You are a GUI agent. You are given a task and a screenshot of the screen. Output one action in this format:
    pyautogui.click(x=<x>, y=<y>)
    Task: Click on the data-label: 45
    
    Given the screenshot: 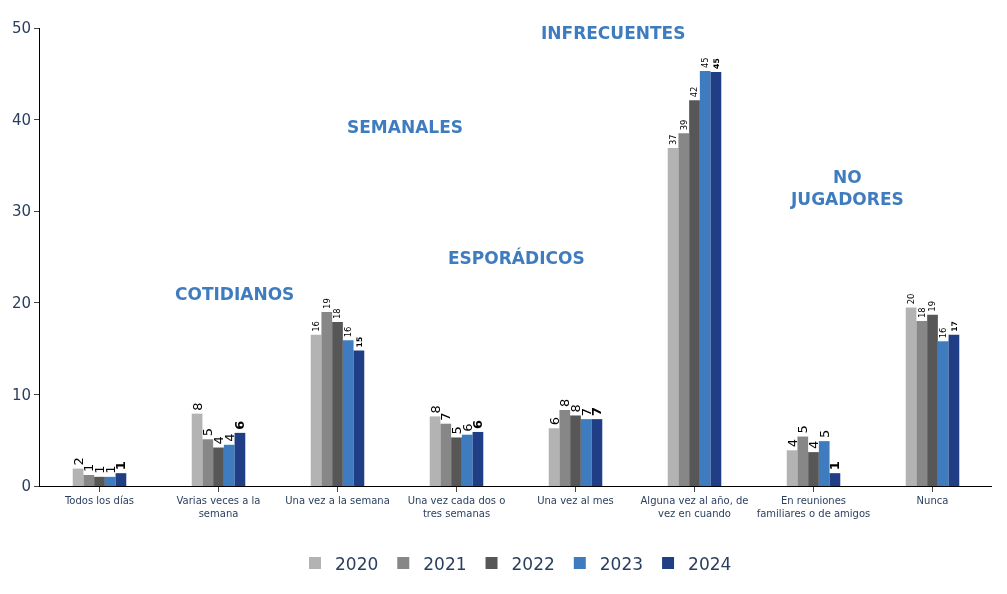 What is the action you would take?
    pyautogui.click(x=705, y=63)
    